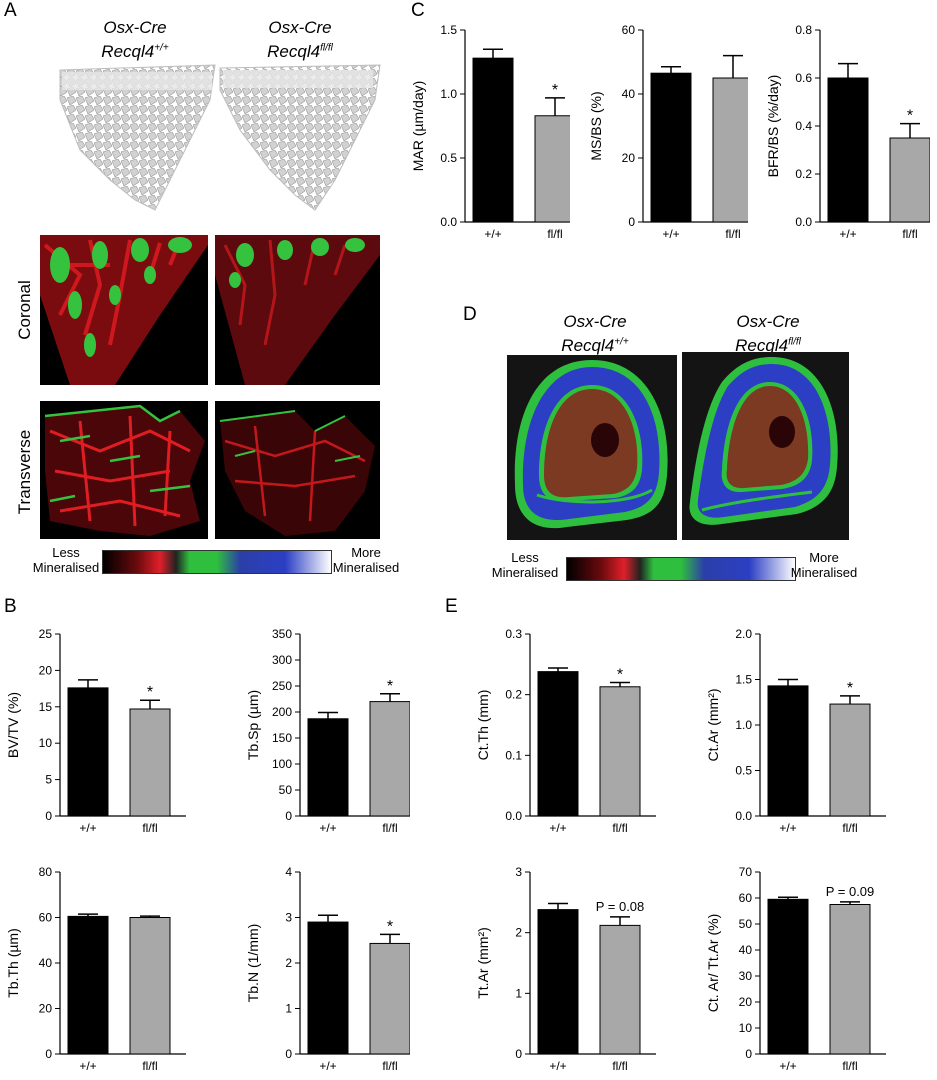  I want to click on y-axis-label: Ct.Th (mm), so click(483, 725).